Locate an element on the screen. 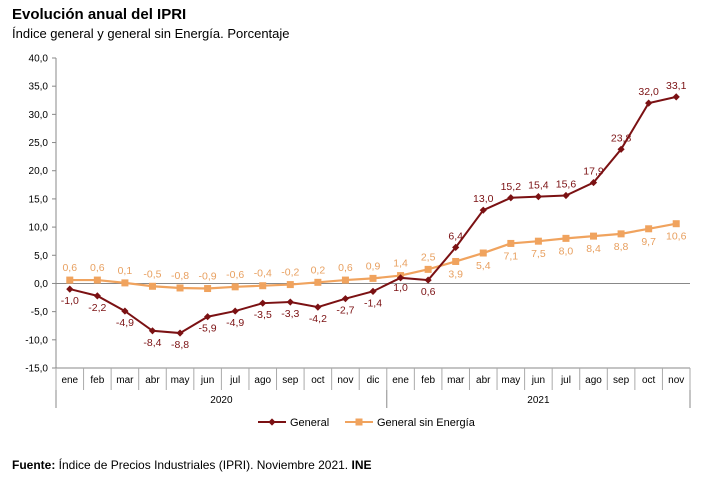 The width and height of the screenshot is (723, 480). general-data-label: 23,8 is located at coordinates (621, 138).